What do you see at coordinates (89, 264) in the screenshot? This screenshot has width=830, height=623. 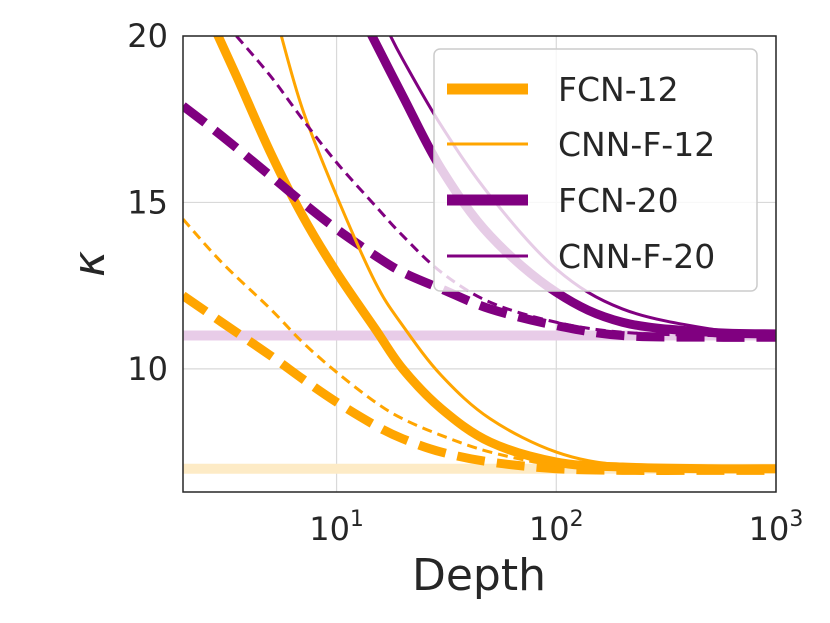 I see `y-axis-title: κ` at bounding box center [89, 264].